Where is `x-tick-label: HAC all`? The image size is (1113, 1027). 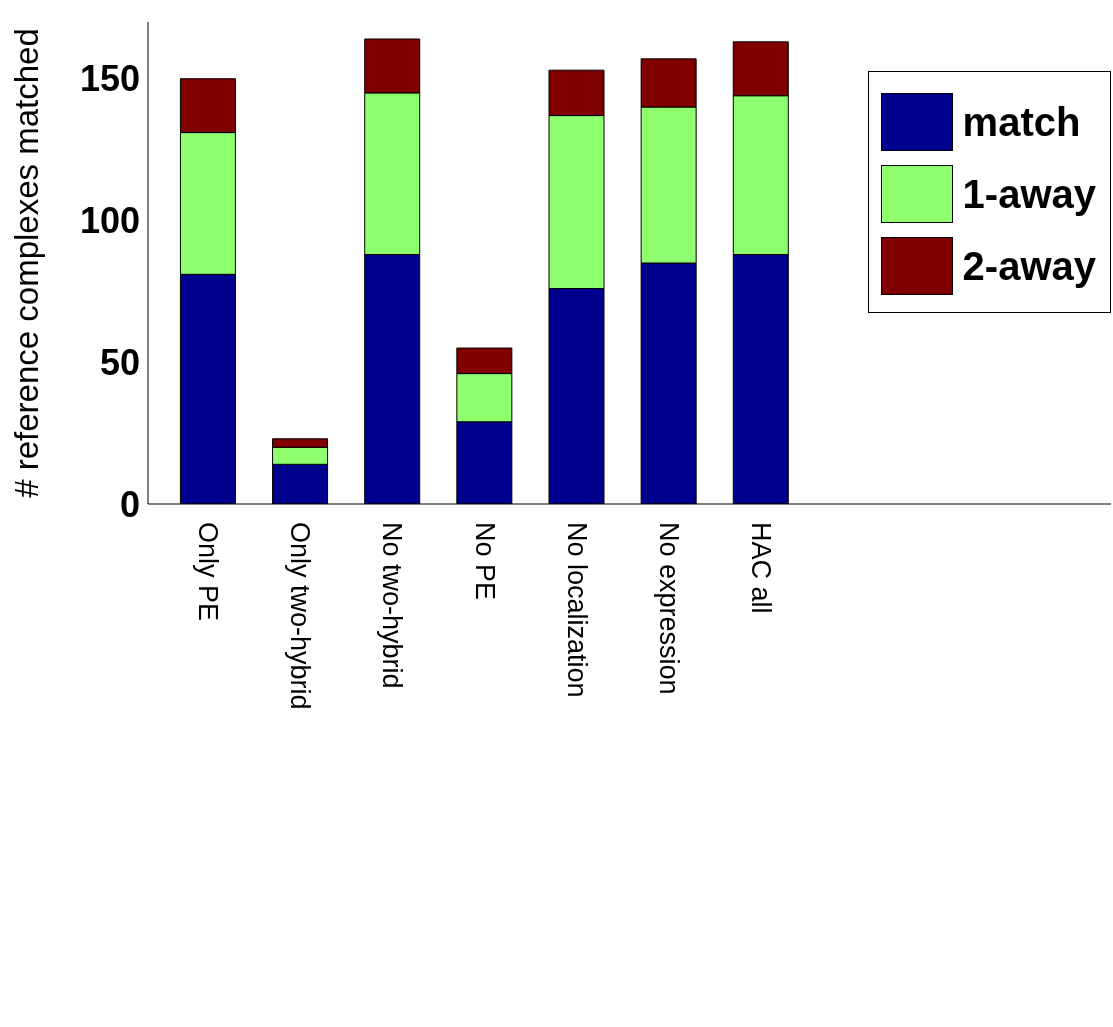
x-tick-label: HAC all is located at coordinates (760, 568).